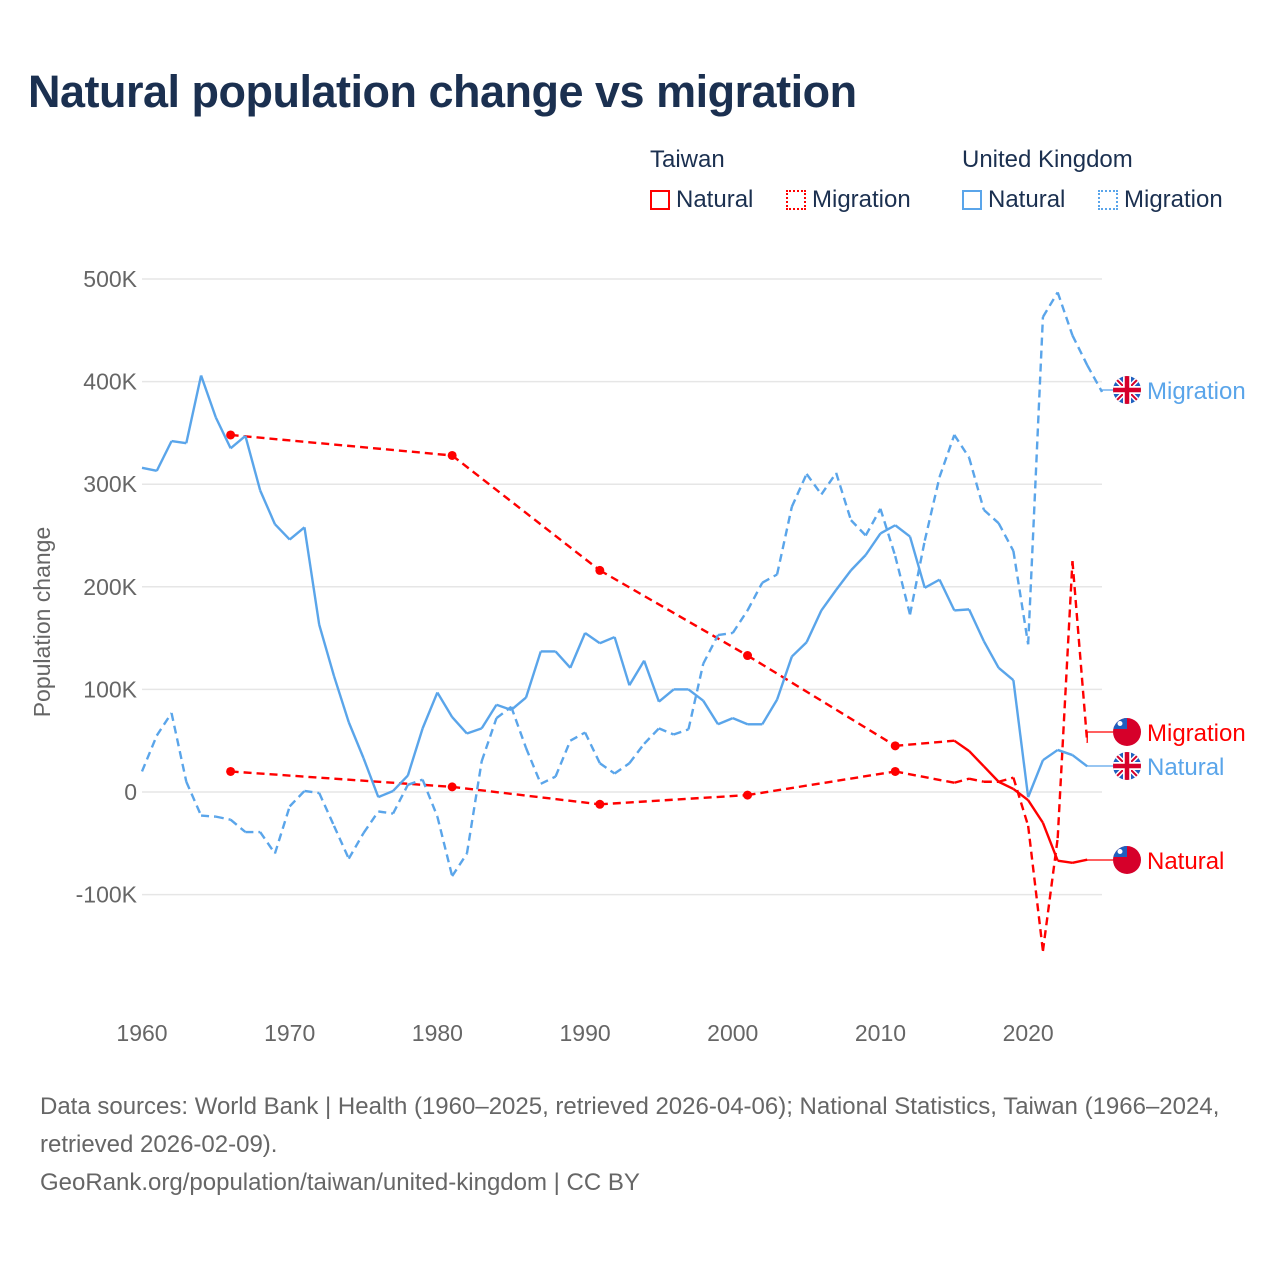  What do you see at coordinates (1127, 860) in the screenshot?
I see `taiwan-flag-icon` at bounding box center [1127, 860].